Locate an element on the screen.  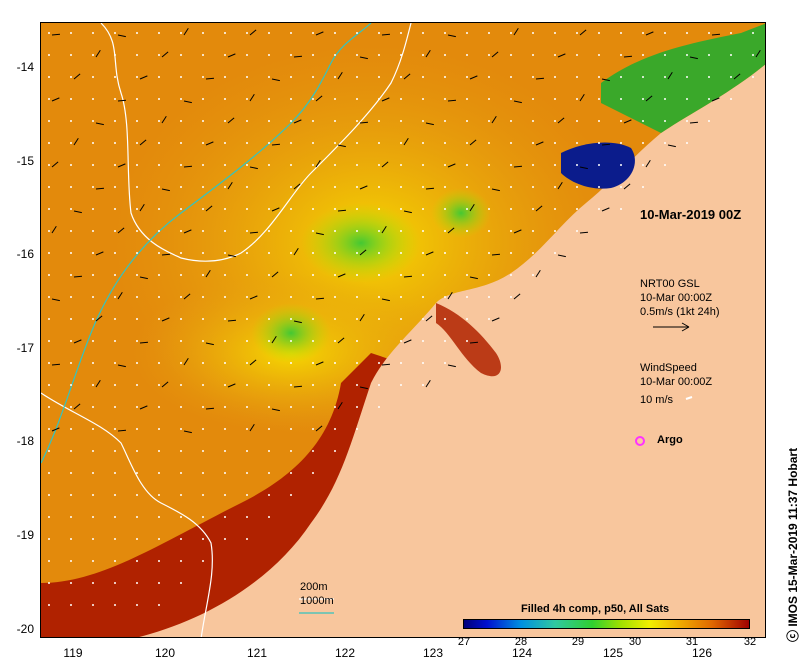
lat-label-18: -18 is located at coordinates (25, 441).